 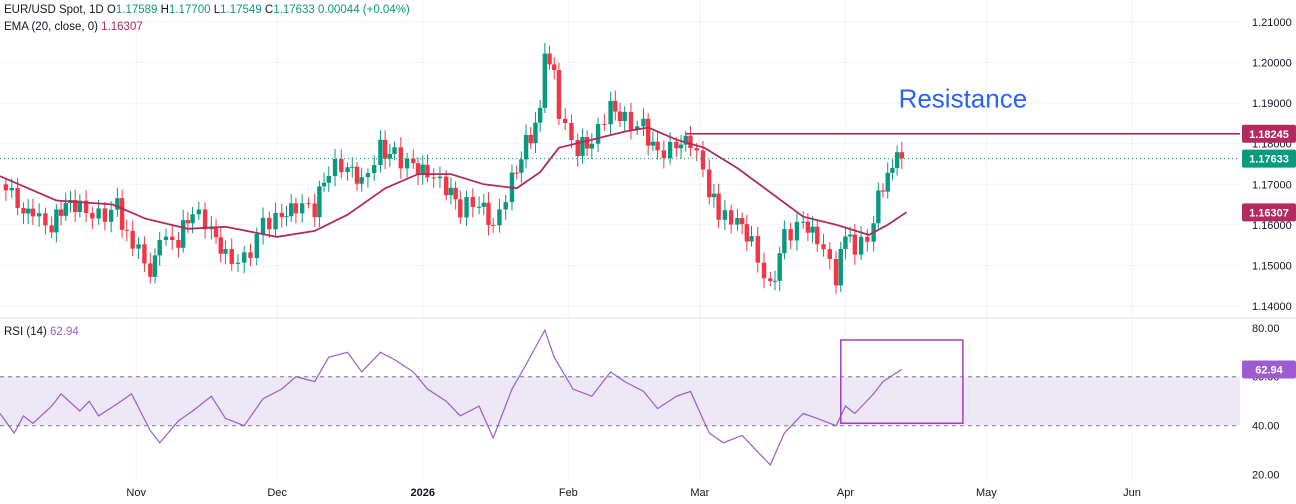 I want to click on time-tick-label: 2026, so click(x=422, y=493).